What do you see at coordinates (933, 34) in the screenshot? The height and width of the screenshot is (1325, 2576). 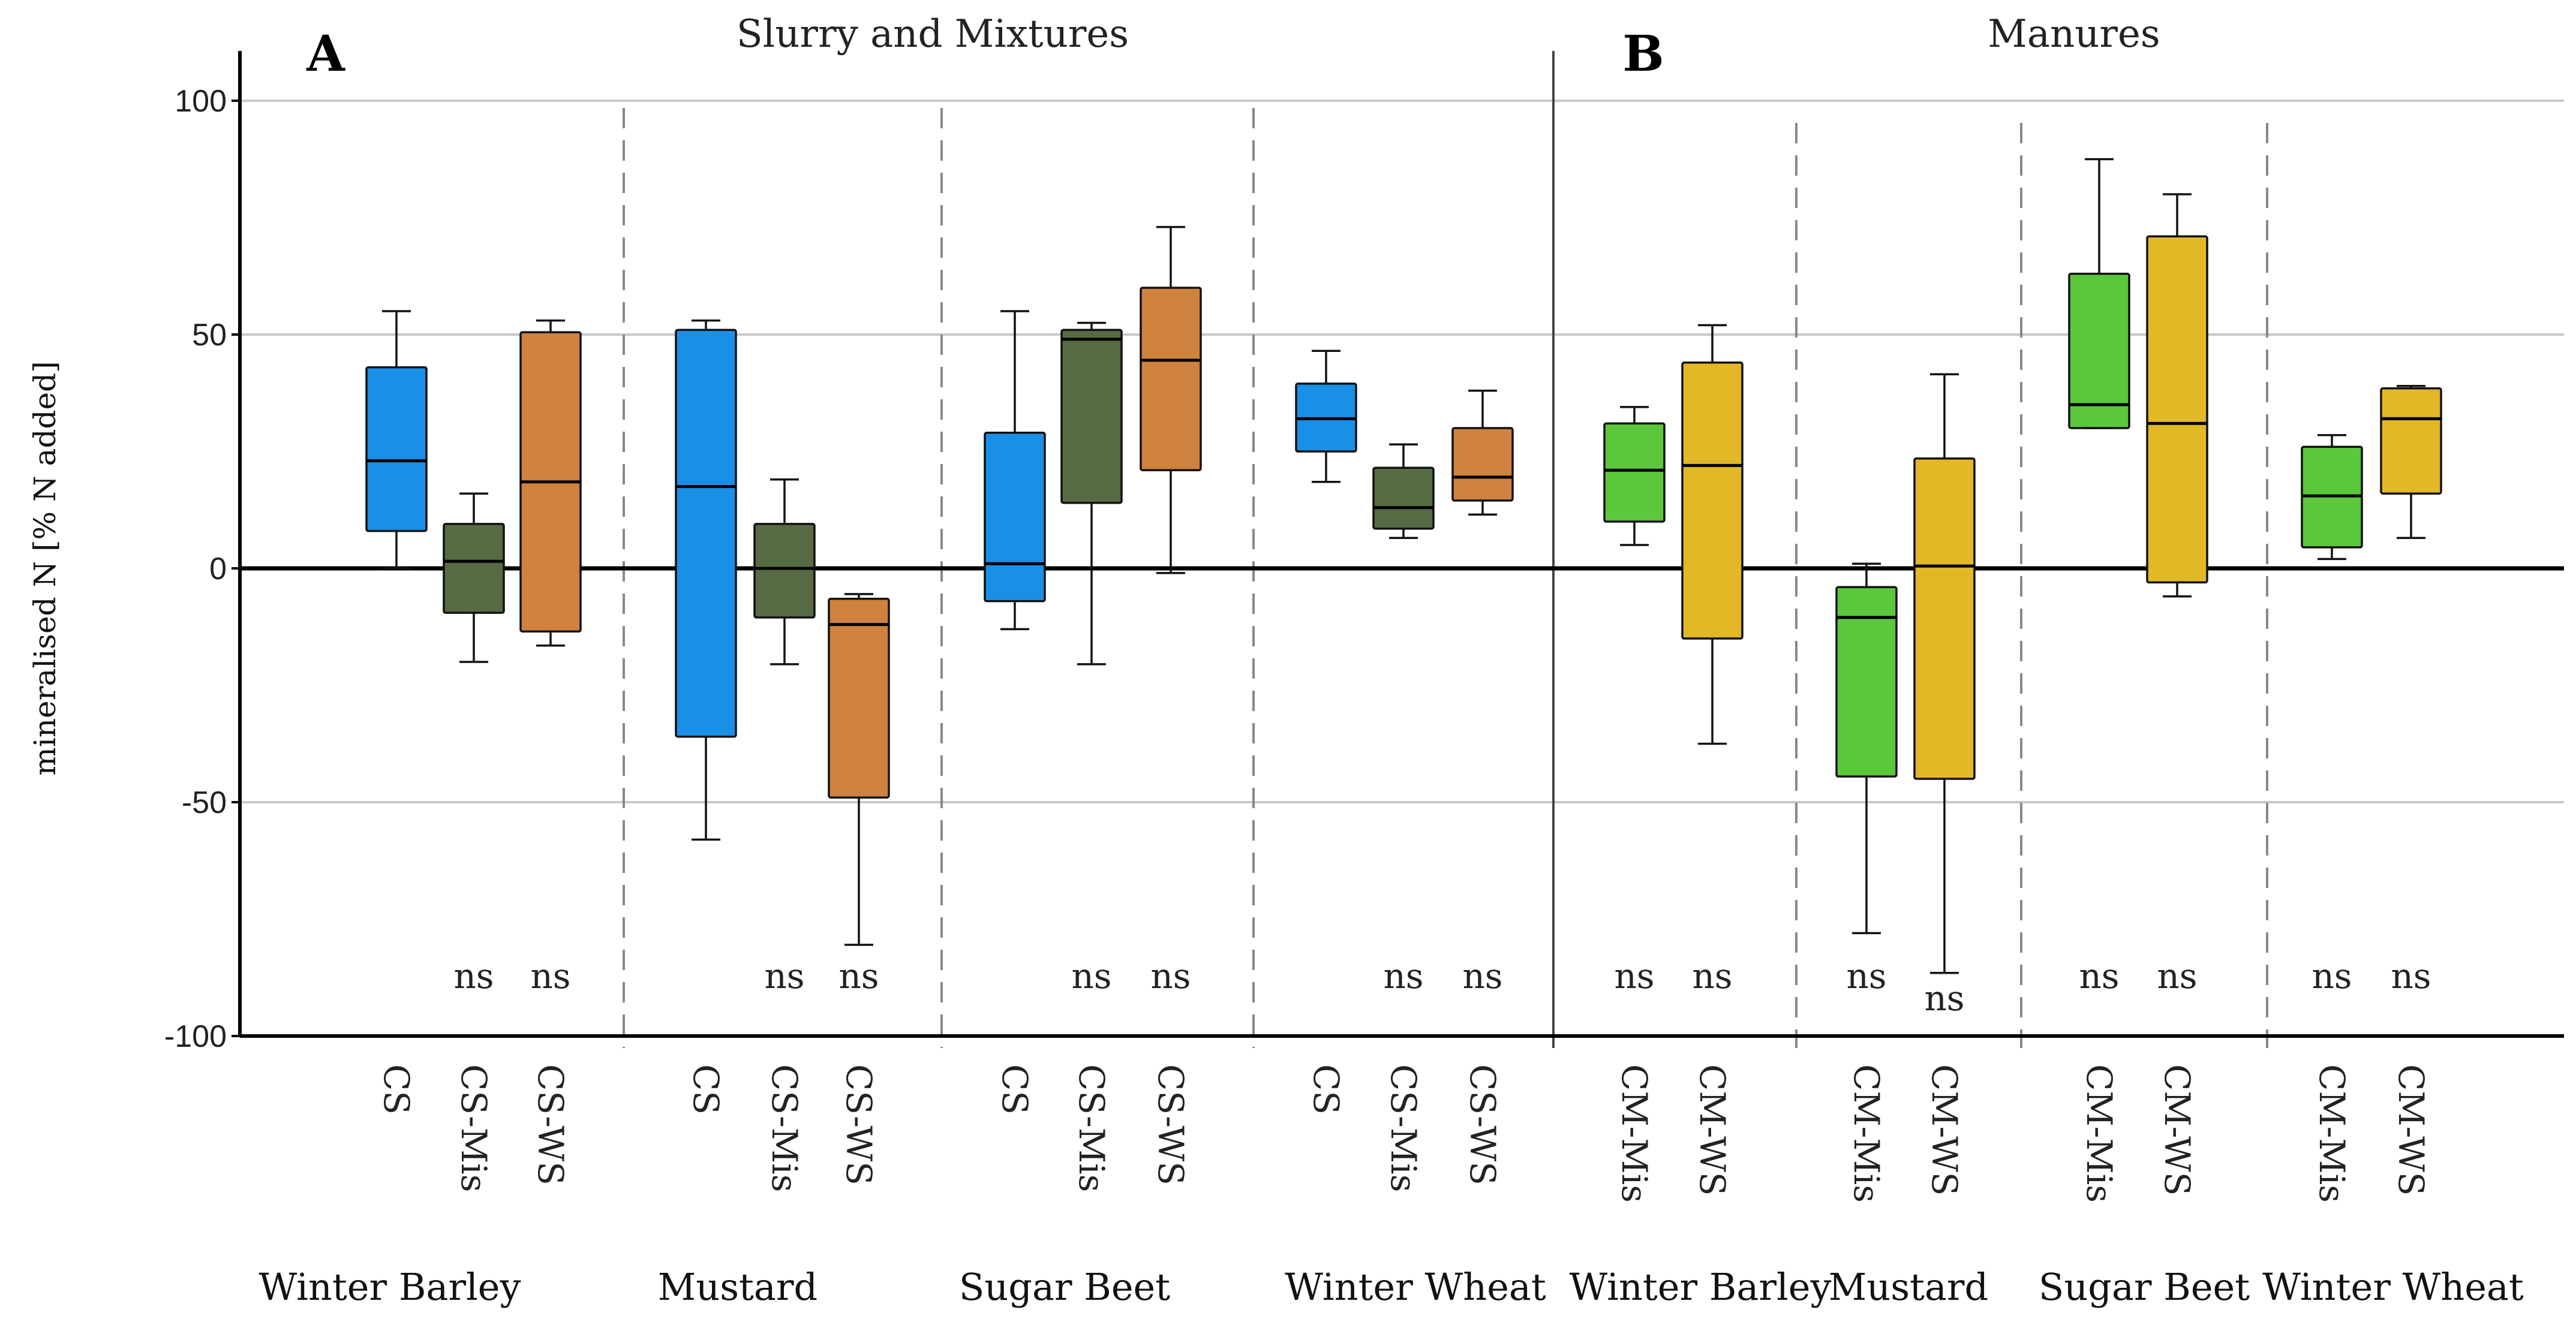 I see `panel-title: Slurry and Mixtures` at bounding box center [933, 34].